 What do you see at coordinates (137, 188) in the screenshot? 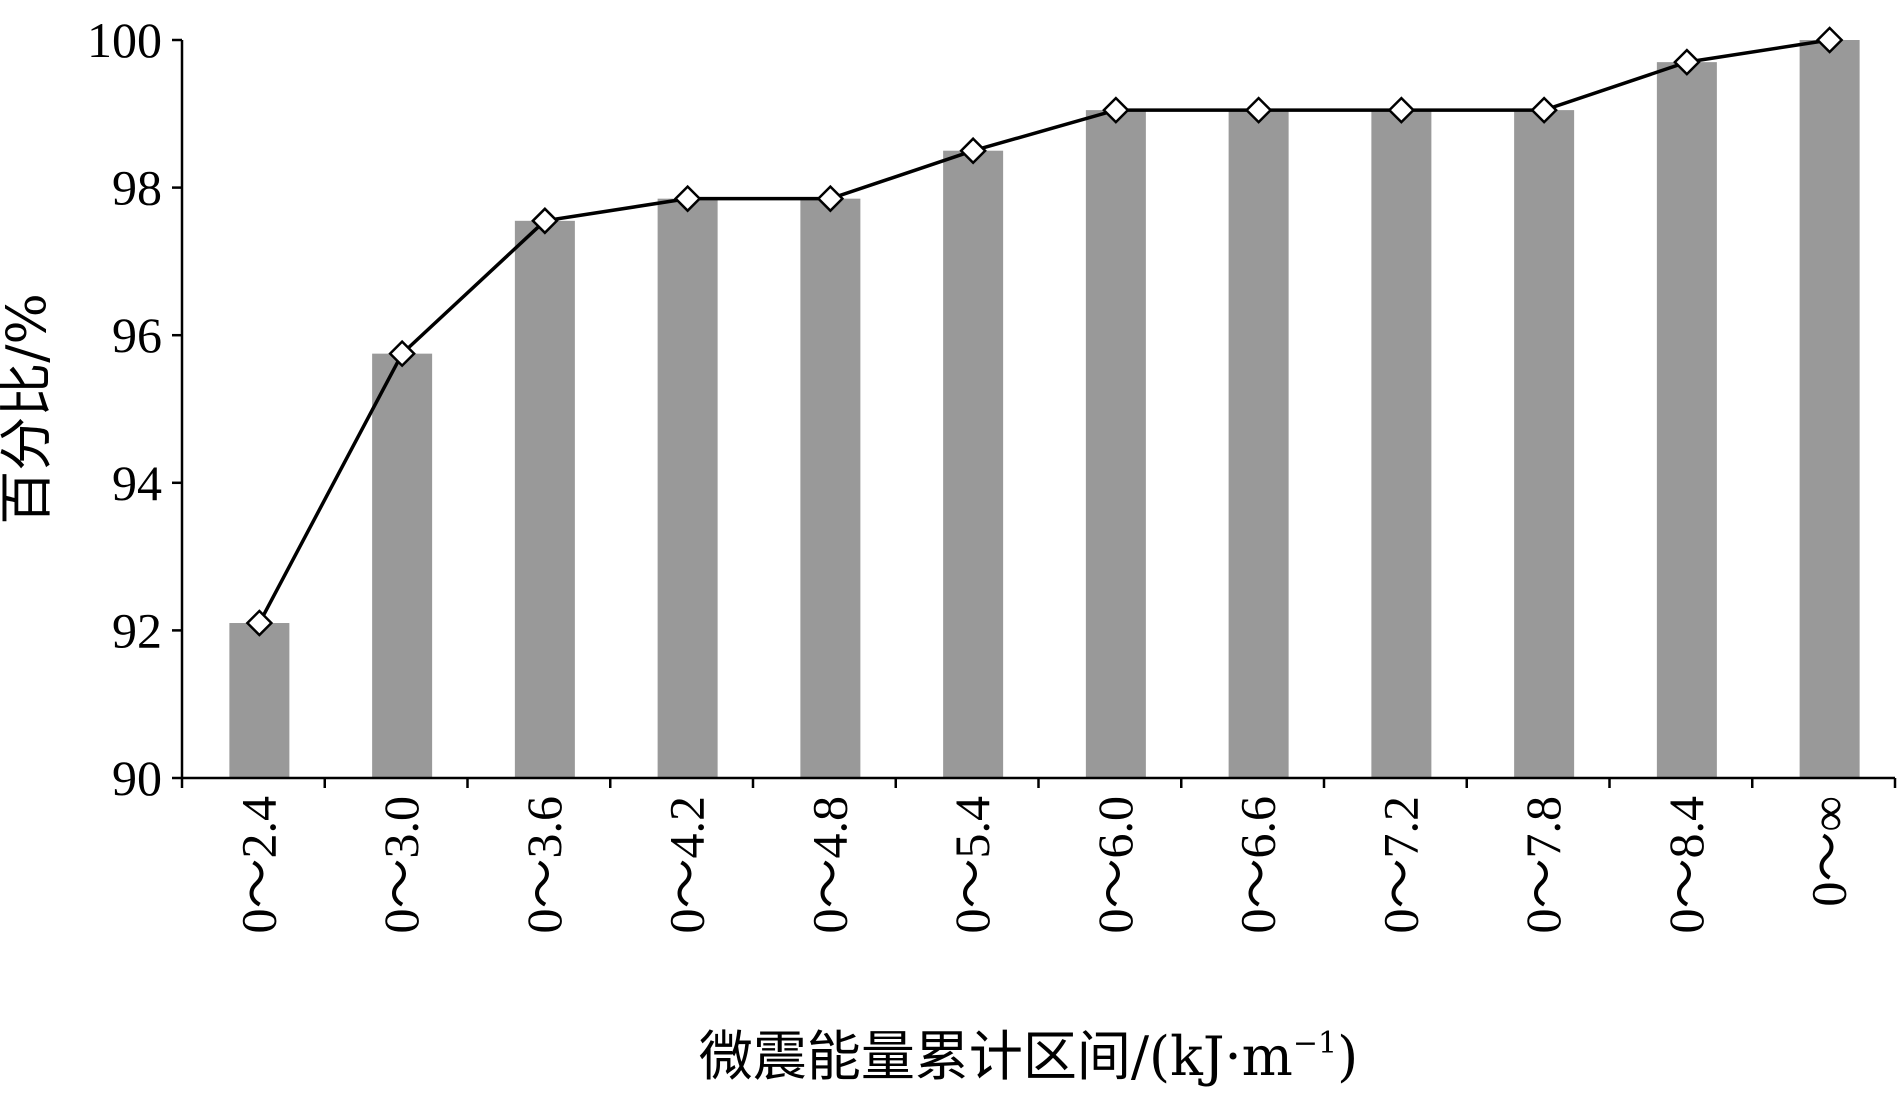
I see `y-tick-label: 98` at bounding box center [137, 188].